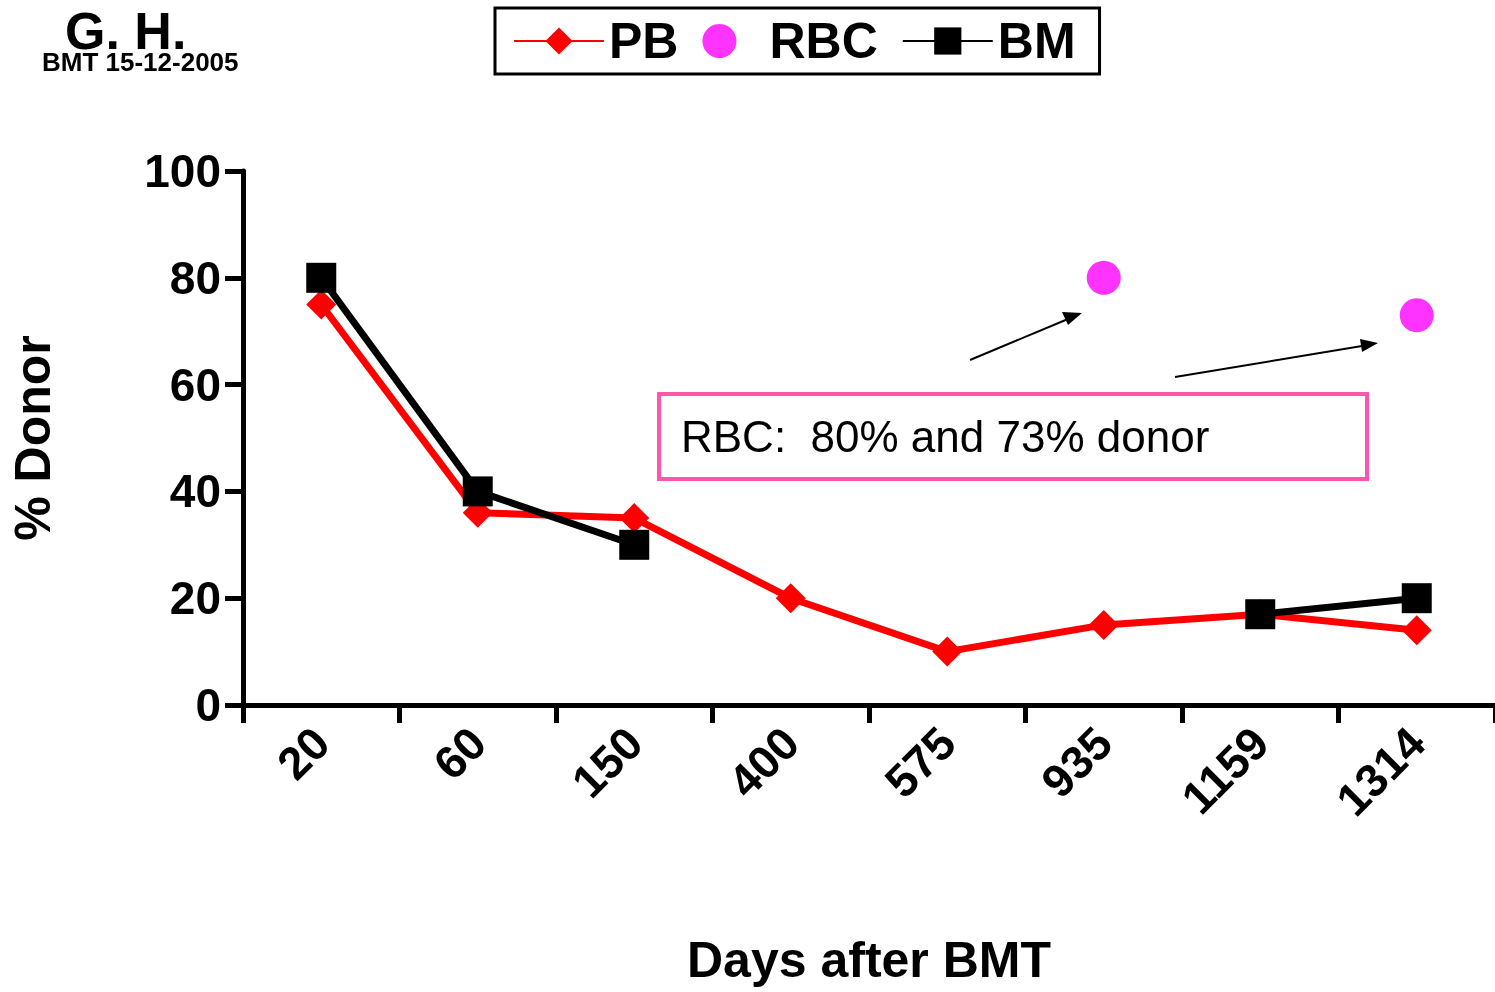 The image size is (1495, 992). What do you see at coordinates (182, 171) in the screenshot?
I see `y-tick-label: 100` at bounding box center [182, 171].